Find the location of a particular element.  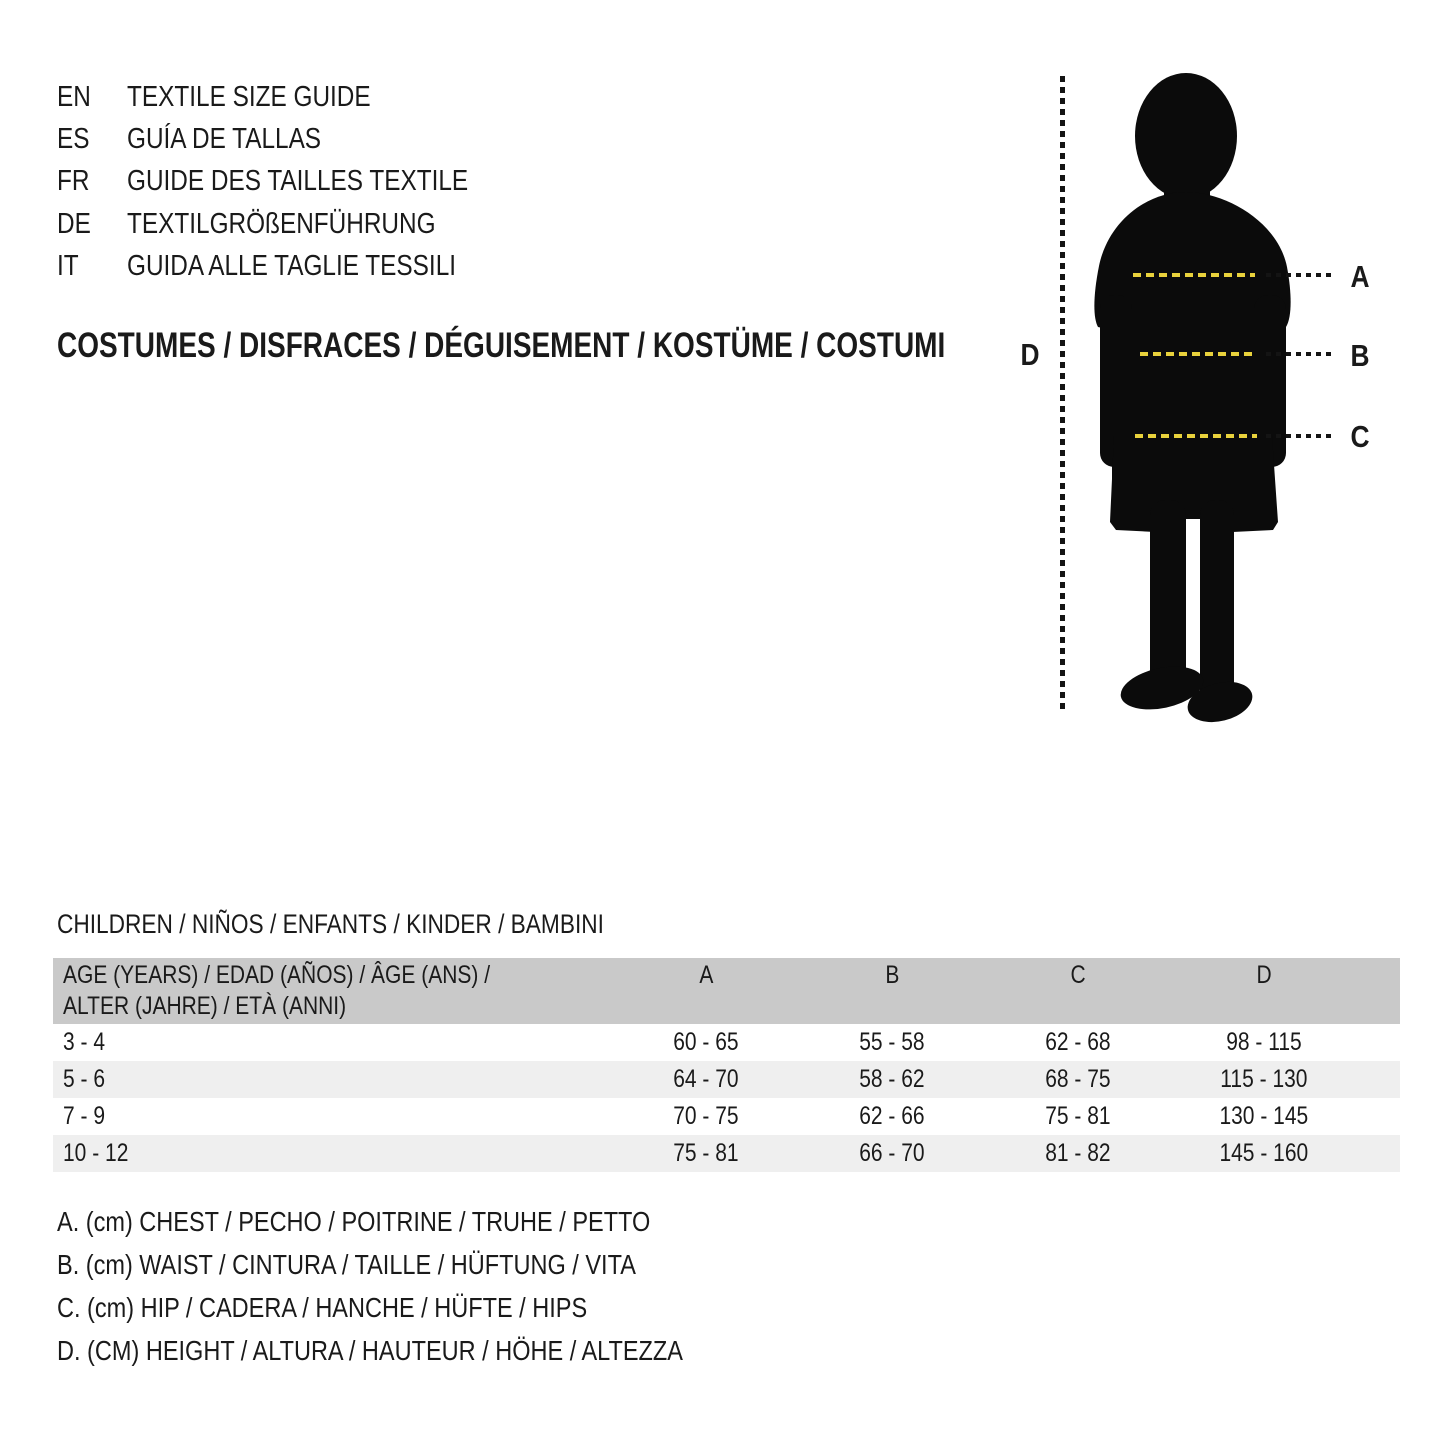

hip-cell: 81 - 82 is located at coordinates (1078, 1153).